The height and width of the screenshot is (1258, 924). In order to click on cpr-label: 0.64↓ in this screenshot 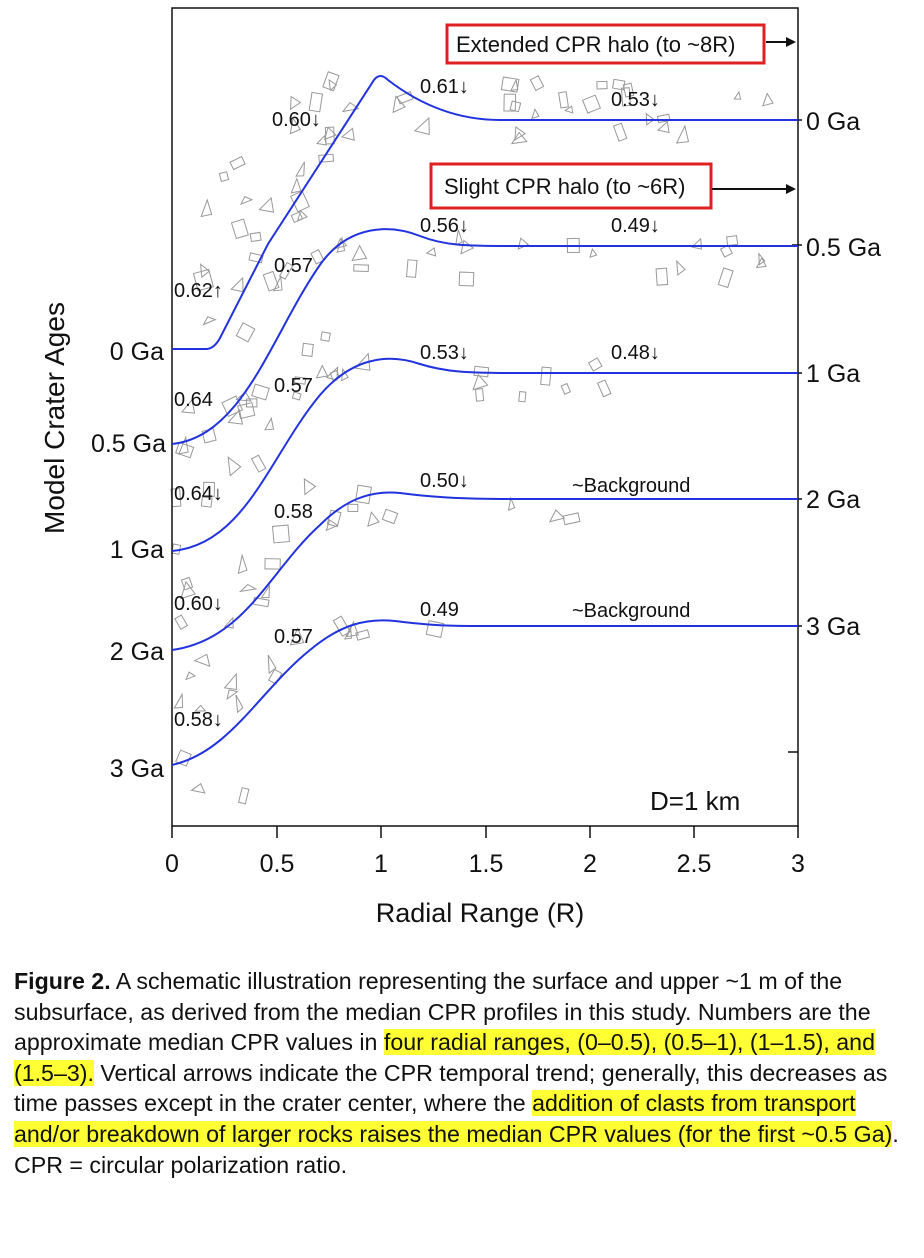, I will do `click(198, 494)`.